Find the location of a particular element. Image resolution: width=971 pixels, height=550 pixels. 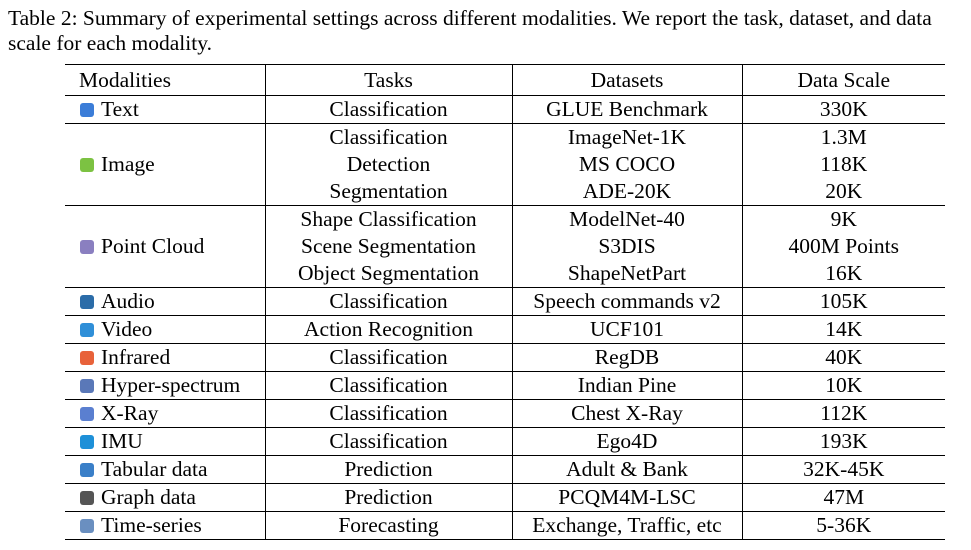

table-row: IMU Classification Ego4D 193K is located at coordinates (505, 441).